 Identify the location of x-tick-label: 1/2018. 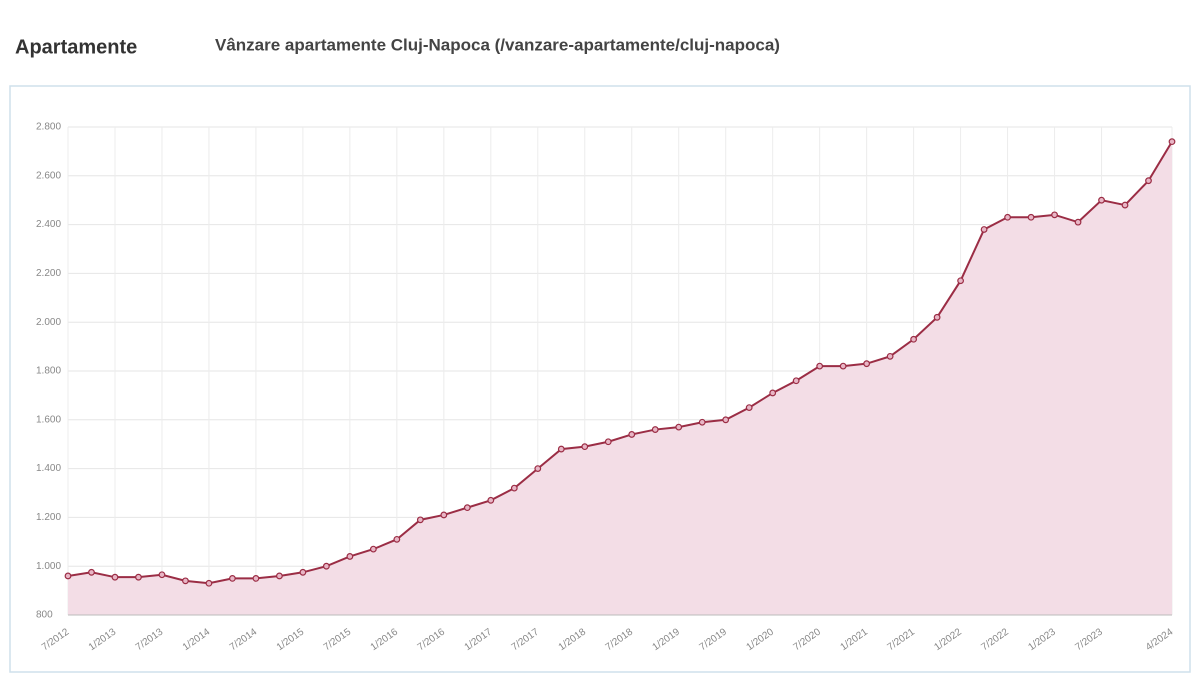
(573, 639).